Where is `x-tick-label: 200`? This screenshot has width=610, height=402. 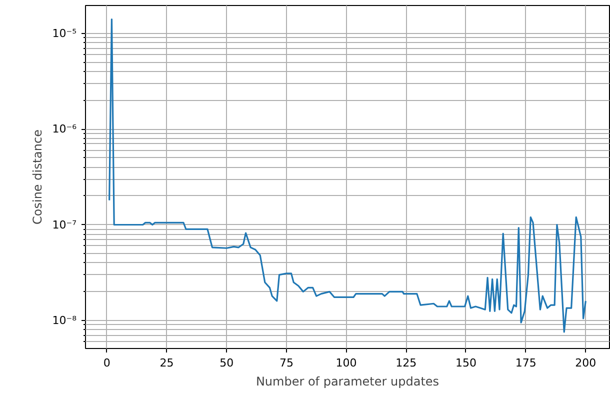 x-tick-label: 200 is located at coordinates (585, 363).